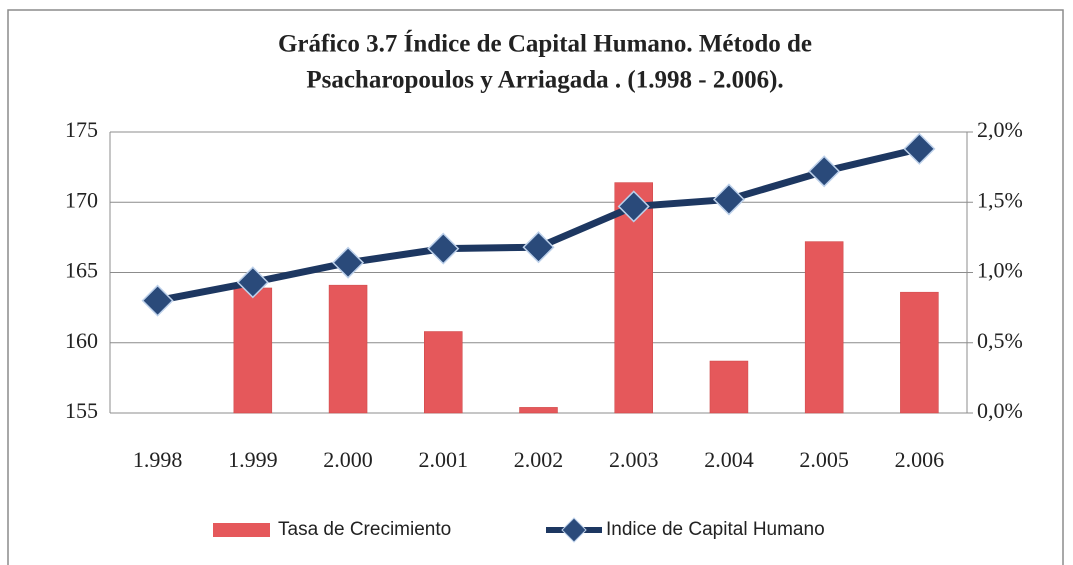  What do you see at coordinates (729, 459) in the screenshot?
I see `x-tick-label: 2.004` at bounding box center [729, 459].